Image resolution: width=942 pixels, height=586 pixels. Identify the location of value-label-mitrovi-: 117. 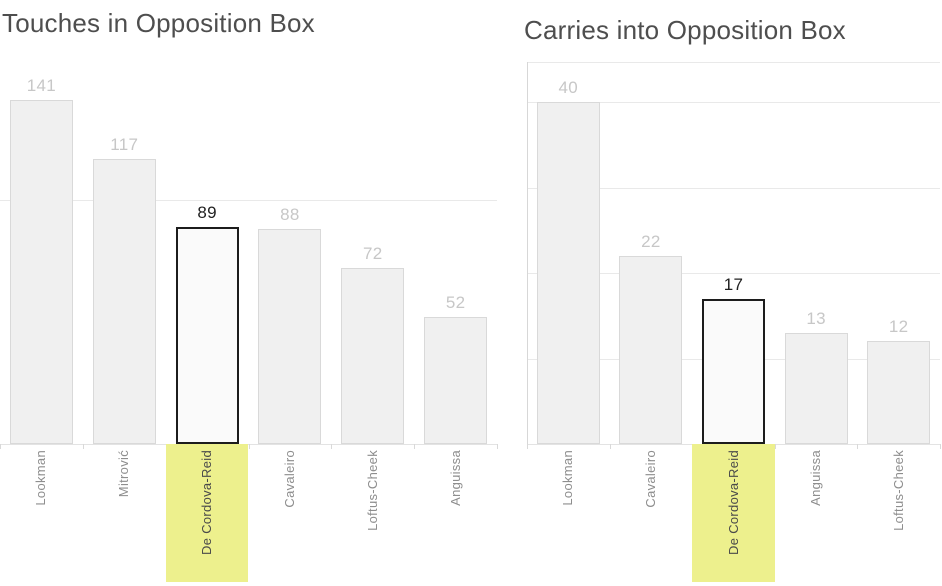
(124, 144).